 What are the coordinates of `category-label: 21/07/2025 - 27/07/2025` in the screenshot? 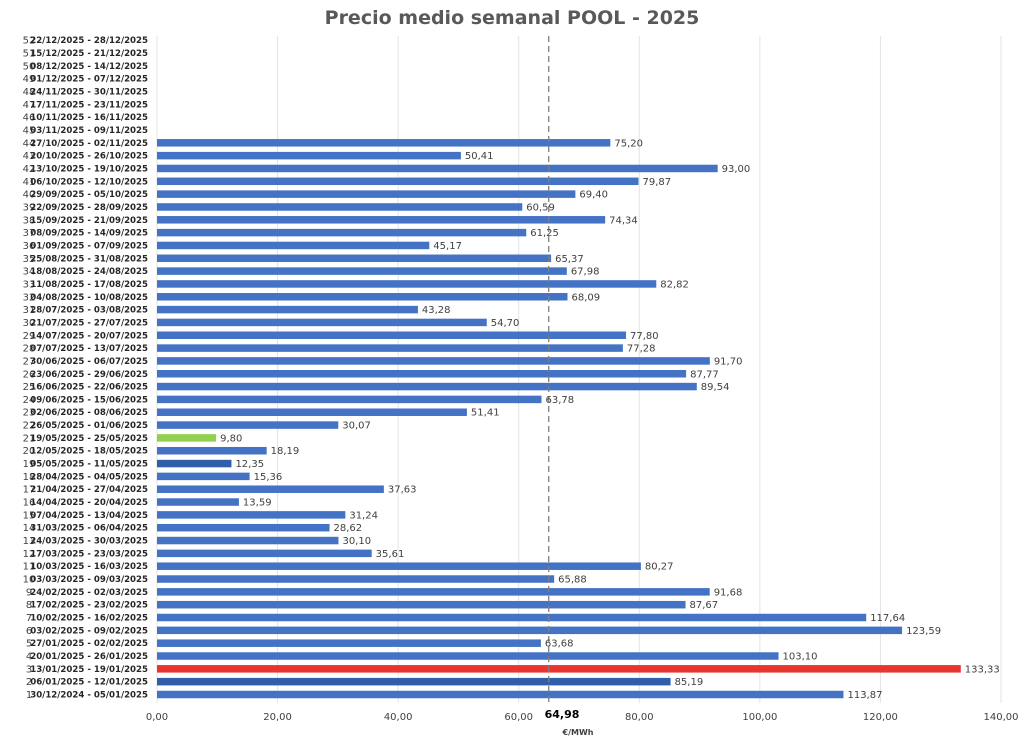 It's located at (89, 323).